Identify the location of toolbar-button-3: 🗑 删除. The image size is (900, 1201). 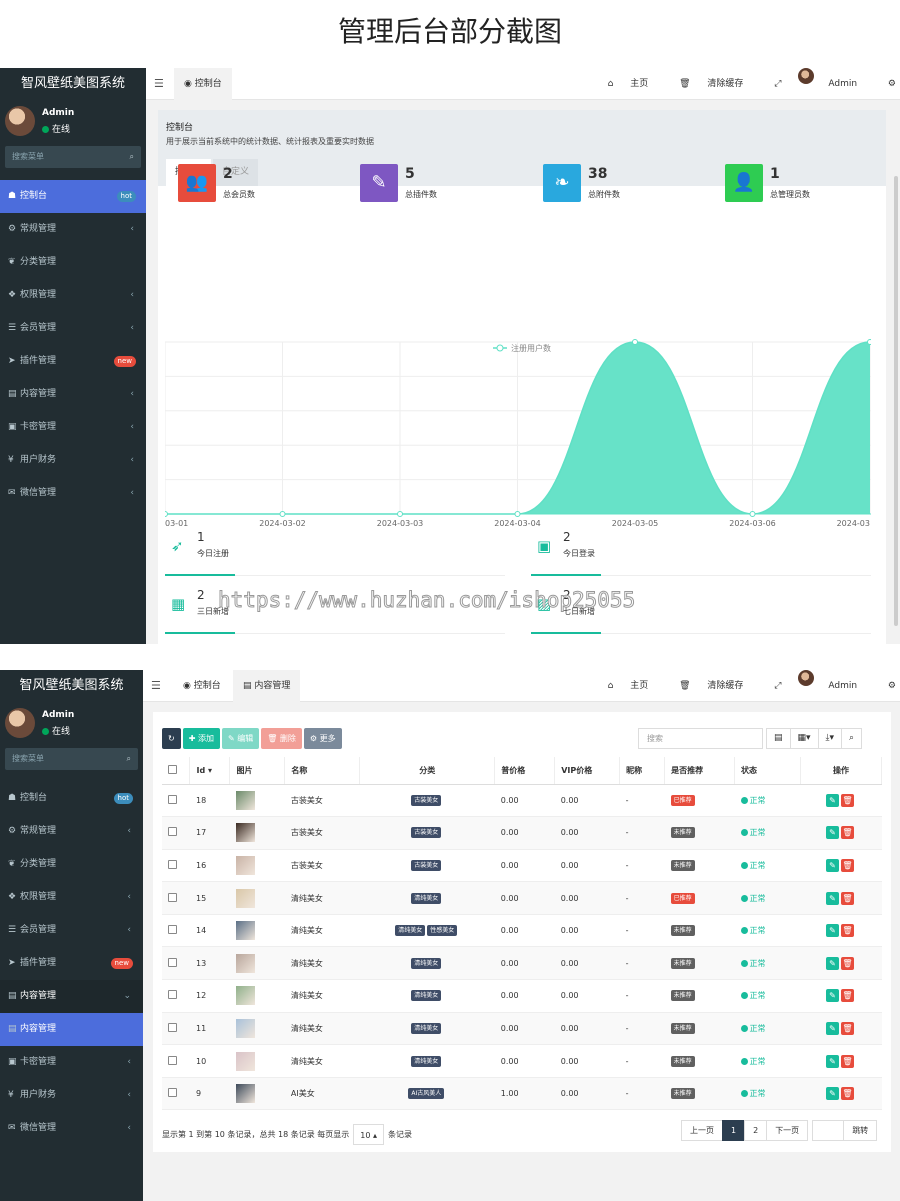
(281, 738).